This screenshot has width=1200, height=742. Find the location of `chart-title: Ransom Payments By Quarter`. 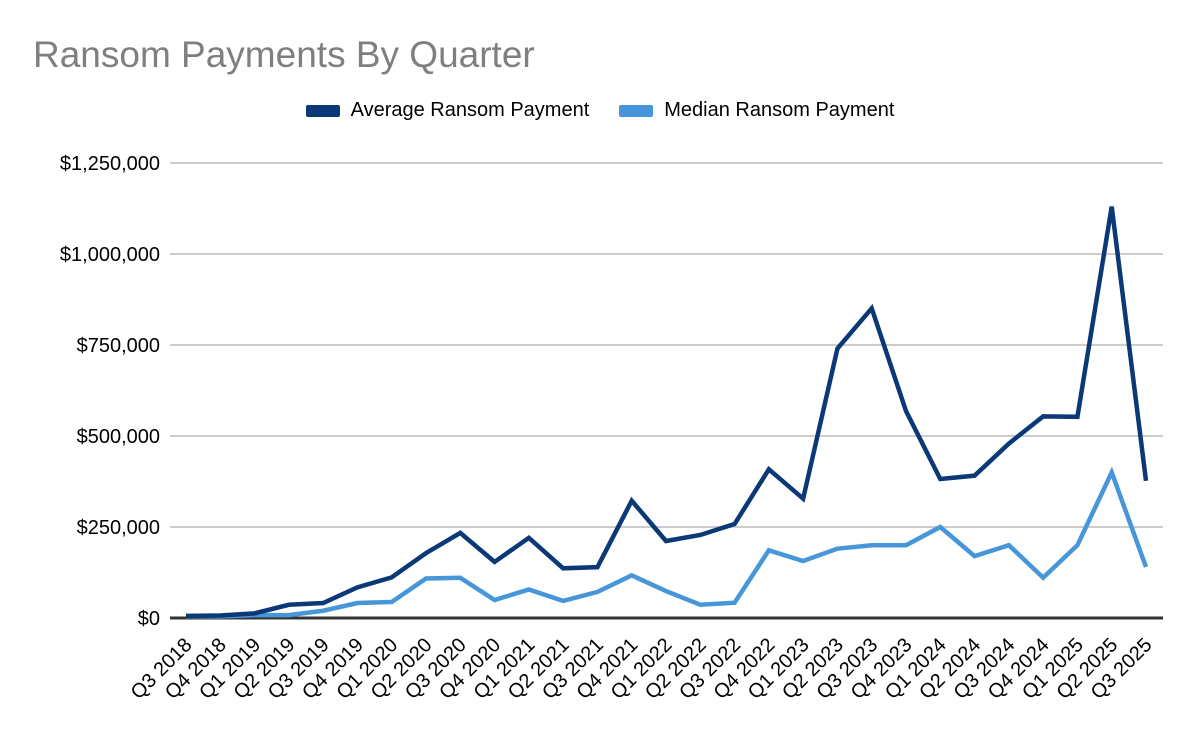

chart-title: Ransom Payments By Quarter is located at coordinates (284, 54).